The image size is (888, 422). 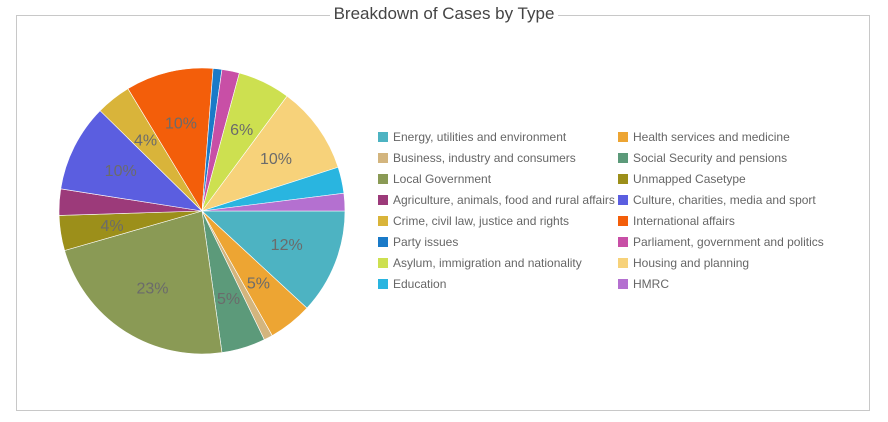 I want to click on legend-label: Crime, civil law, justice and rights, so click(x=481, y=221).